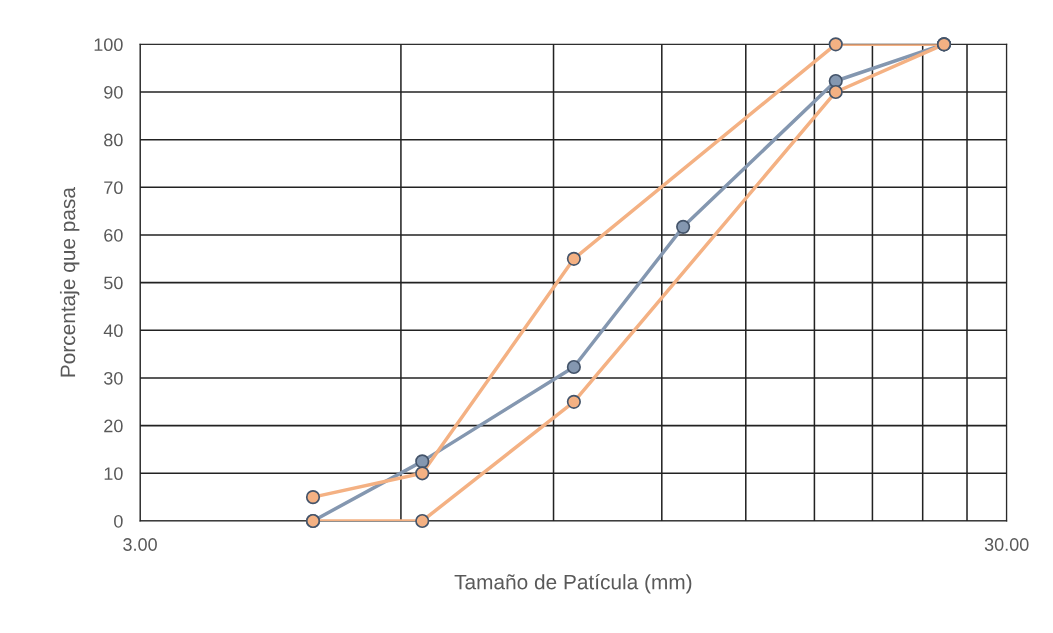 The image size is (1053, 633). I want to click on y-tick-label: 20, so click(113, 426).